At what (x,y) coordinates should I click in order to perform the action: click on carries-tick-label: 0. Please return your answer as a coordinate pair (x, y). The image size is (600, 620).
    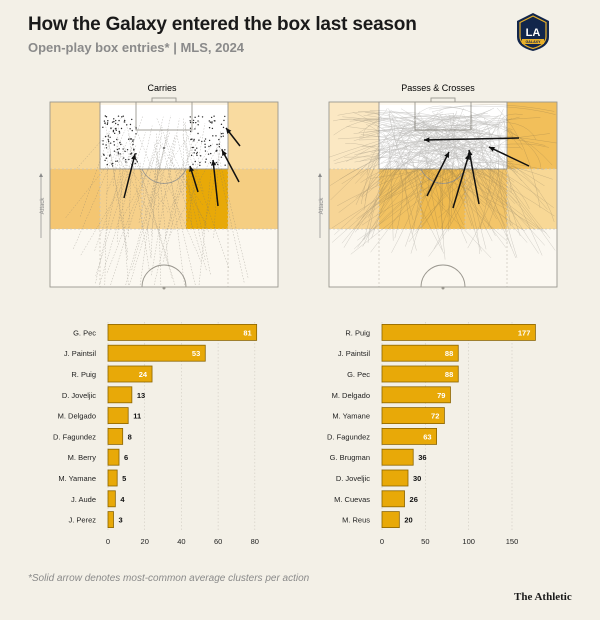
    Looking at the image, I should click on (108, 541).